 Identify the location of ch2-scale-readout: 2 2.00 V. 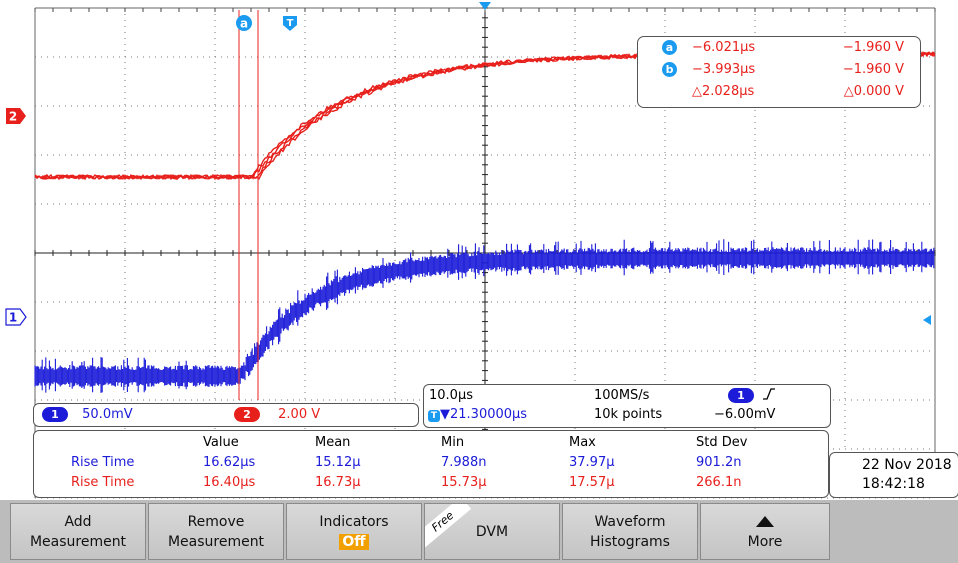
(277, 414).